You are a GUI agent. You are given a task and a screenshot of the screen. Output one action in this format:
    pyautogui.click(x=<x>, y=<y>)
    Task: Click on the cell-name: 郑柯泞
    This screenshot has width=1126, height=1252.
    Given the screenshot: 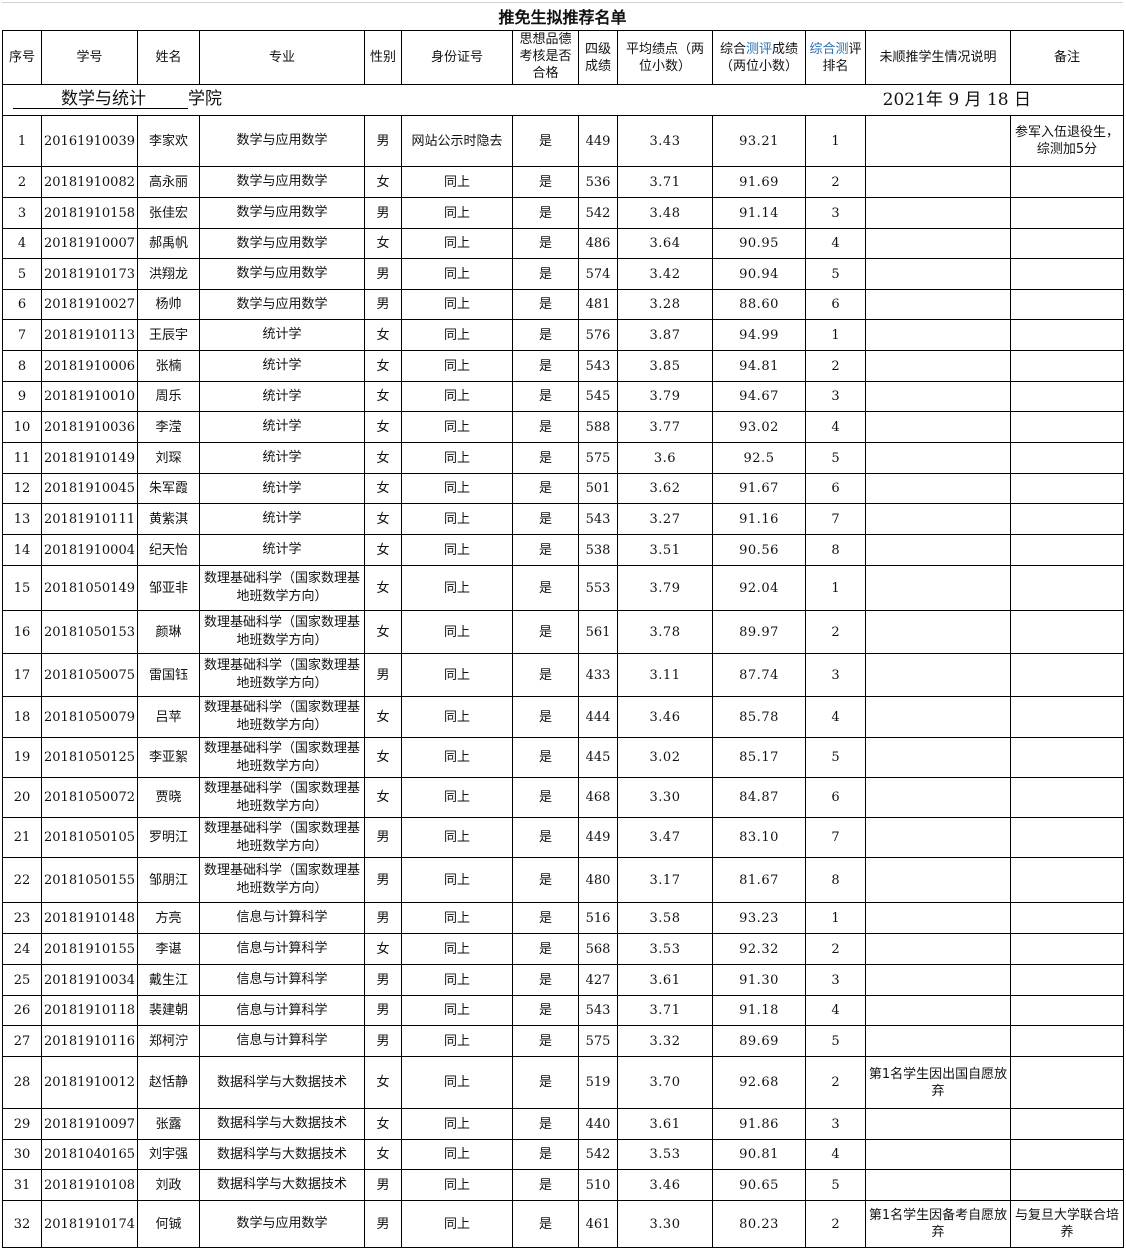 What is the action you would take?
    pyautogui.click(x=168, y=1041)
    